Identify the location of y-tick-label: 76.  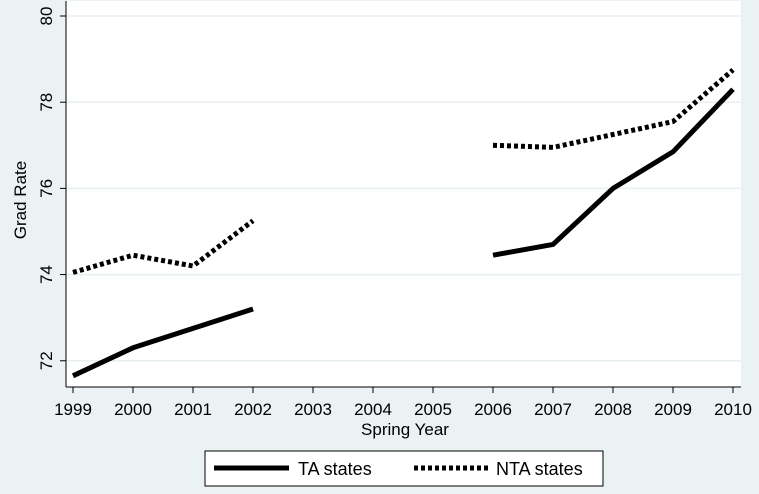
(46, 188).